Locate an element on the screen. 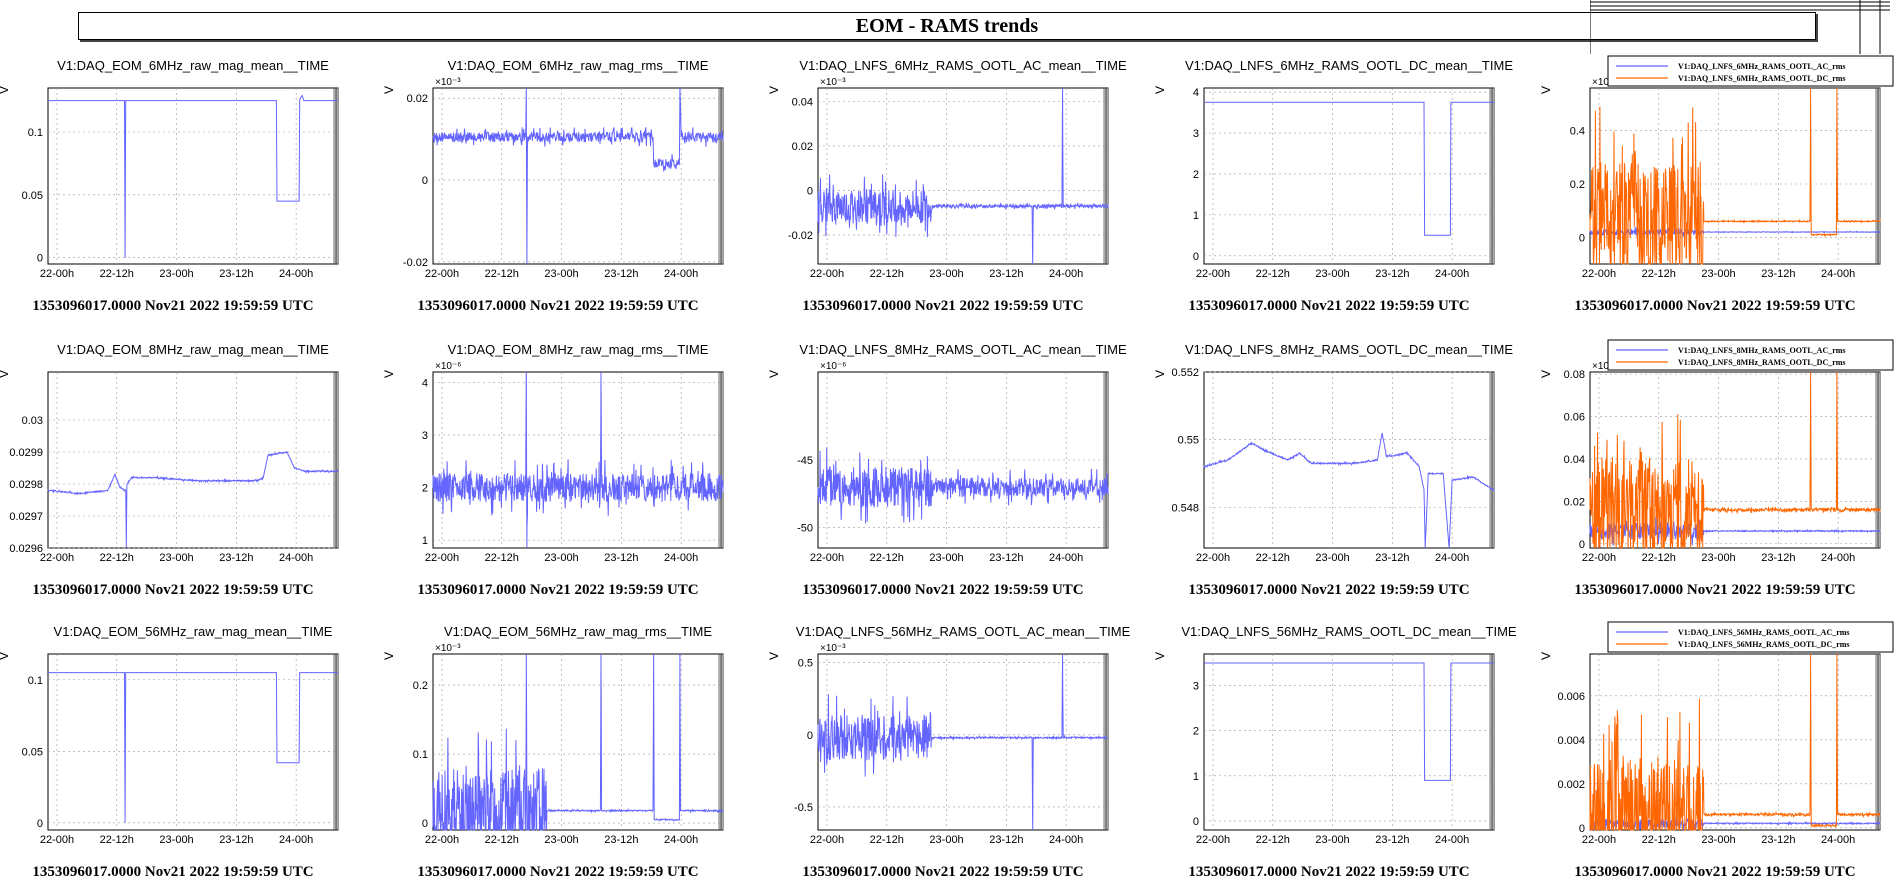 This screenshot has width=1897, height=894. y-tick-label: -45 is located at coordinates (805, 461).